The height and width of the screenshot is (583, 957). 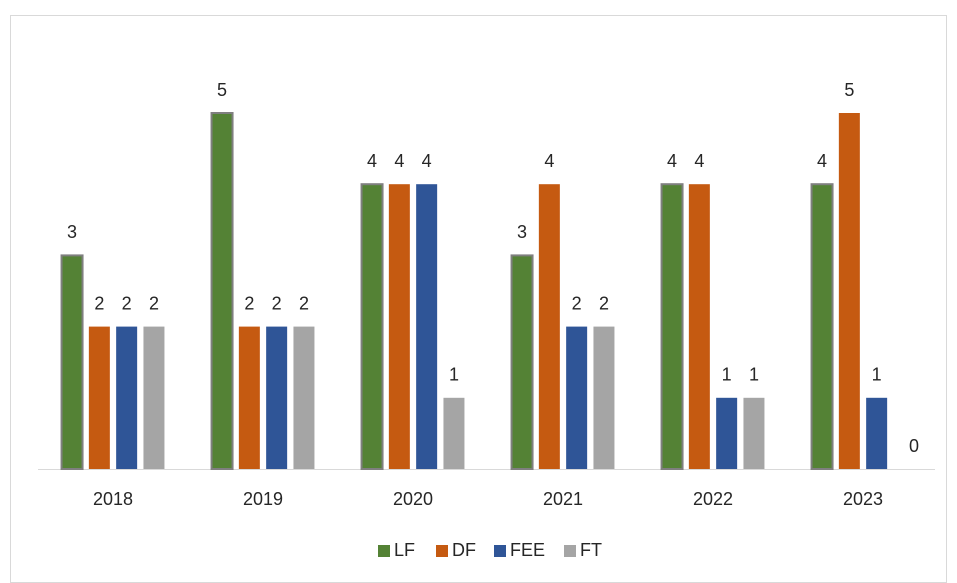 I want to click on x-tick-label: 2020, so click(x=413, y=499).